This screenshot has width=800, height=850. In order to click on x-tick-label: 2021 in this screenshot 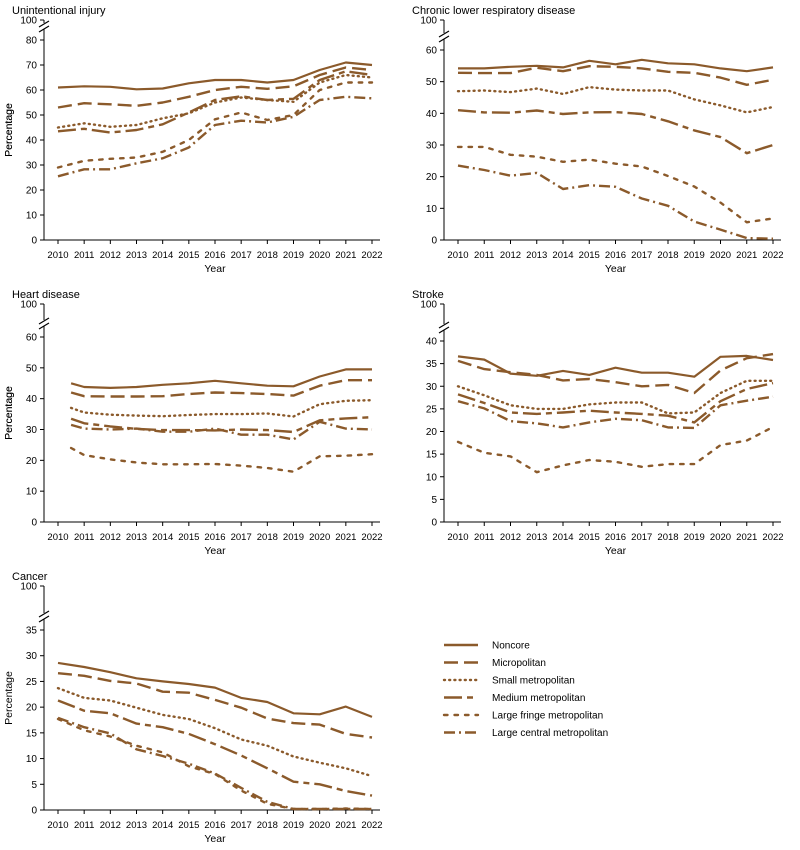, I will do `click(746, 537)`.